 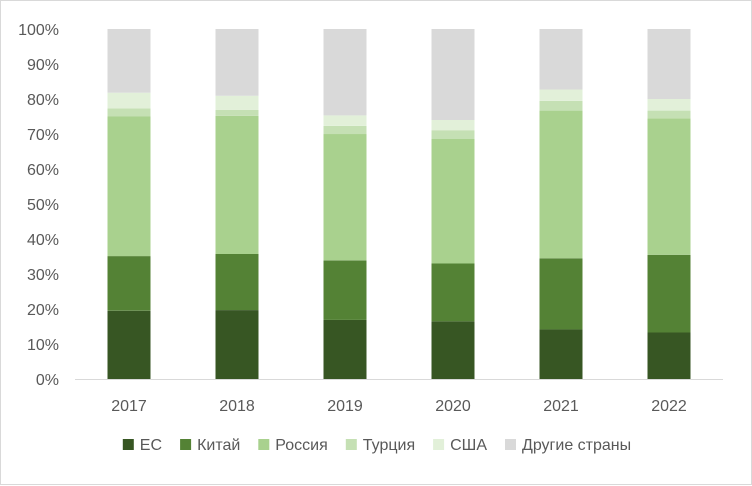 What do you see at coordinates (43, 345) in the screenshot?
I see `y-tick-label: 10%` at bounding box center [43, 345].